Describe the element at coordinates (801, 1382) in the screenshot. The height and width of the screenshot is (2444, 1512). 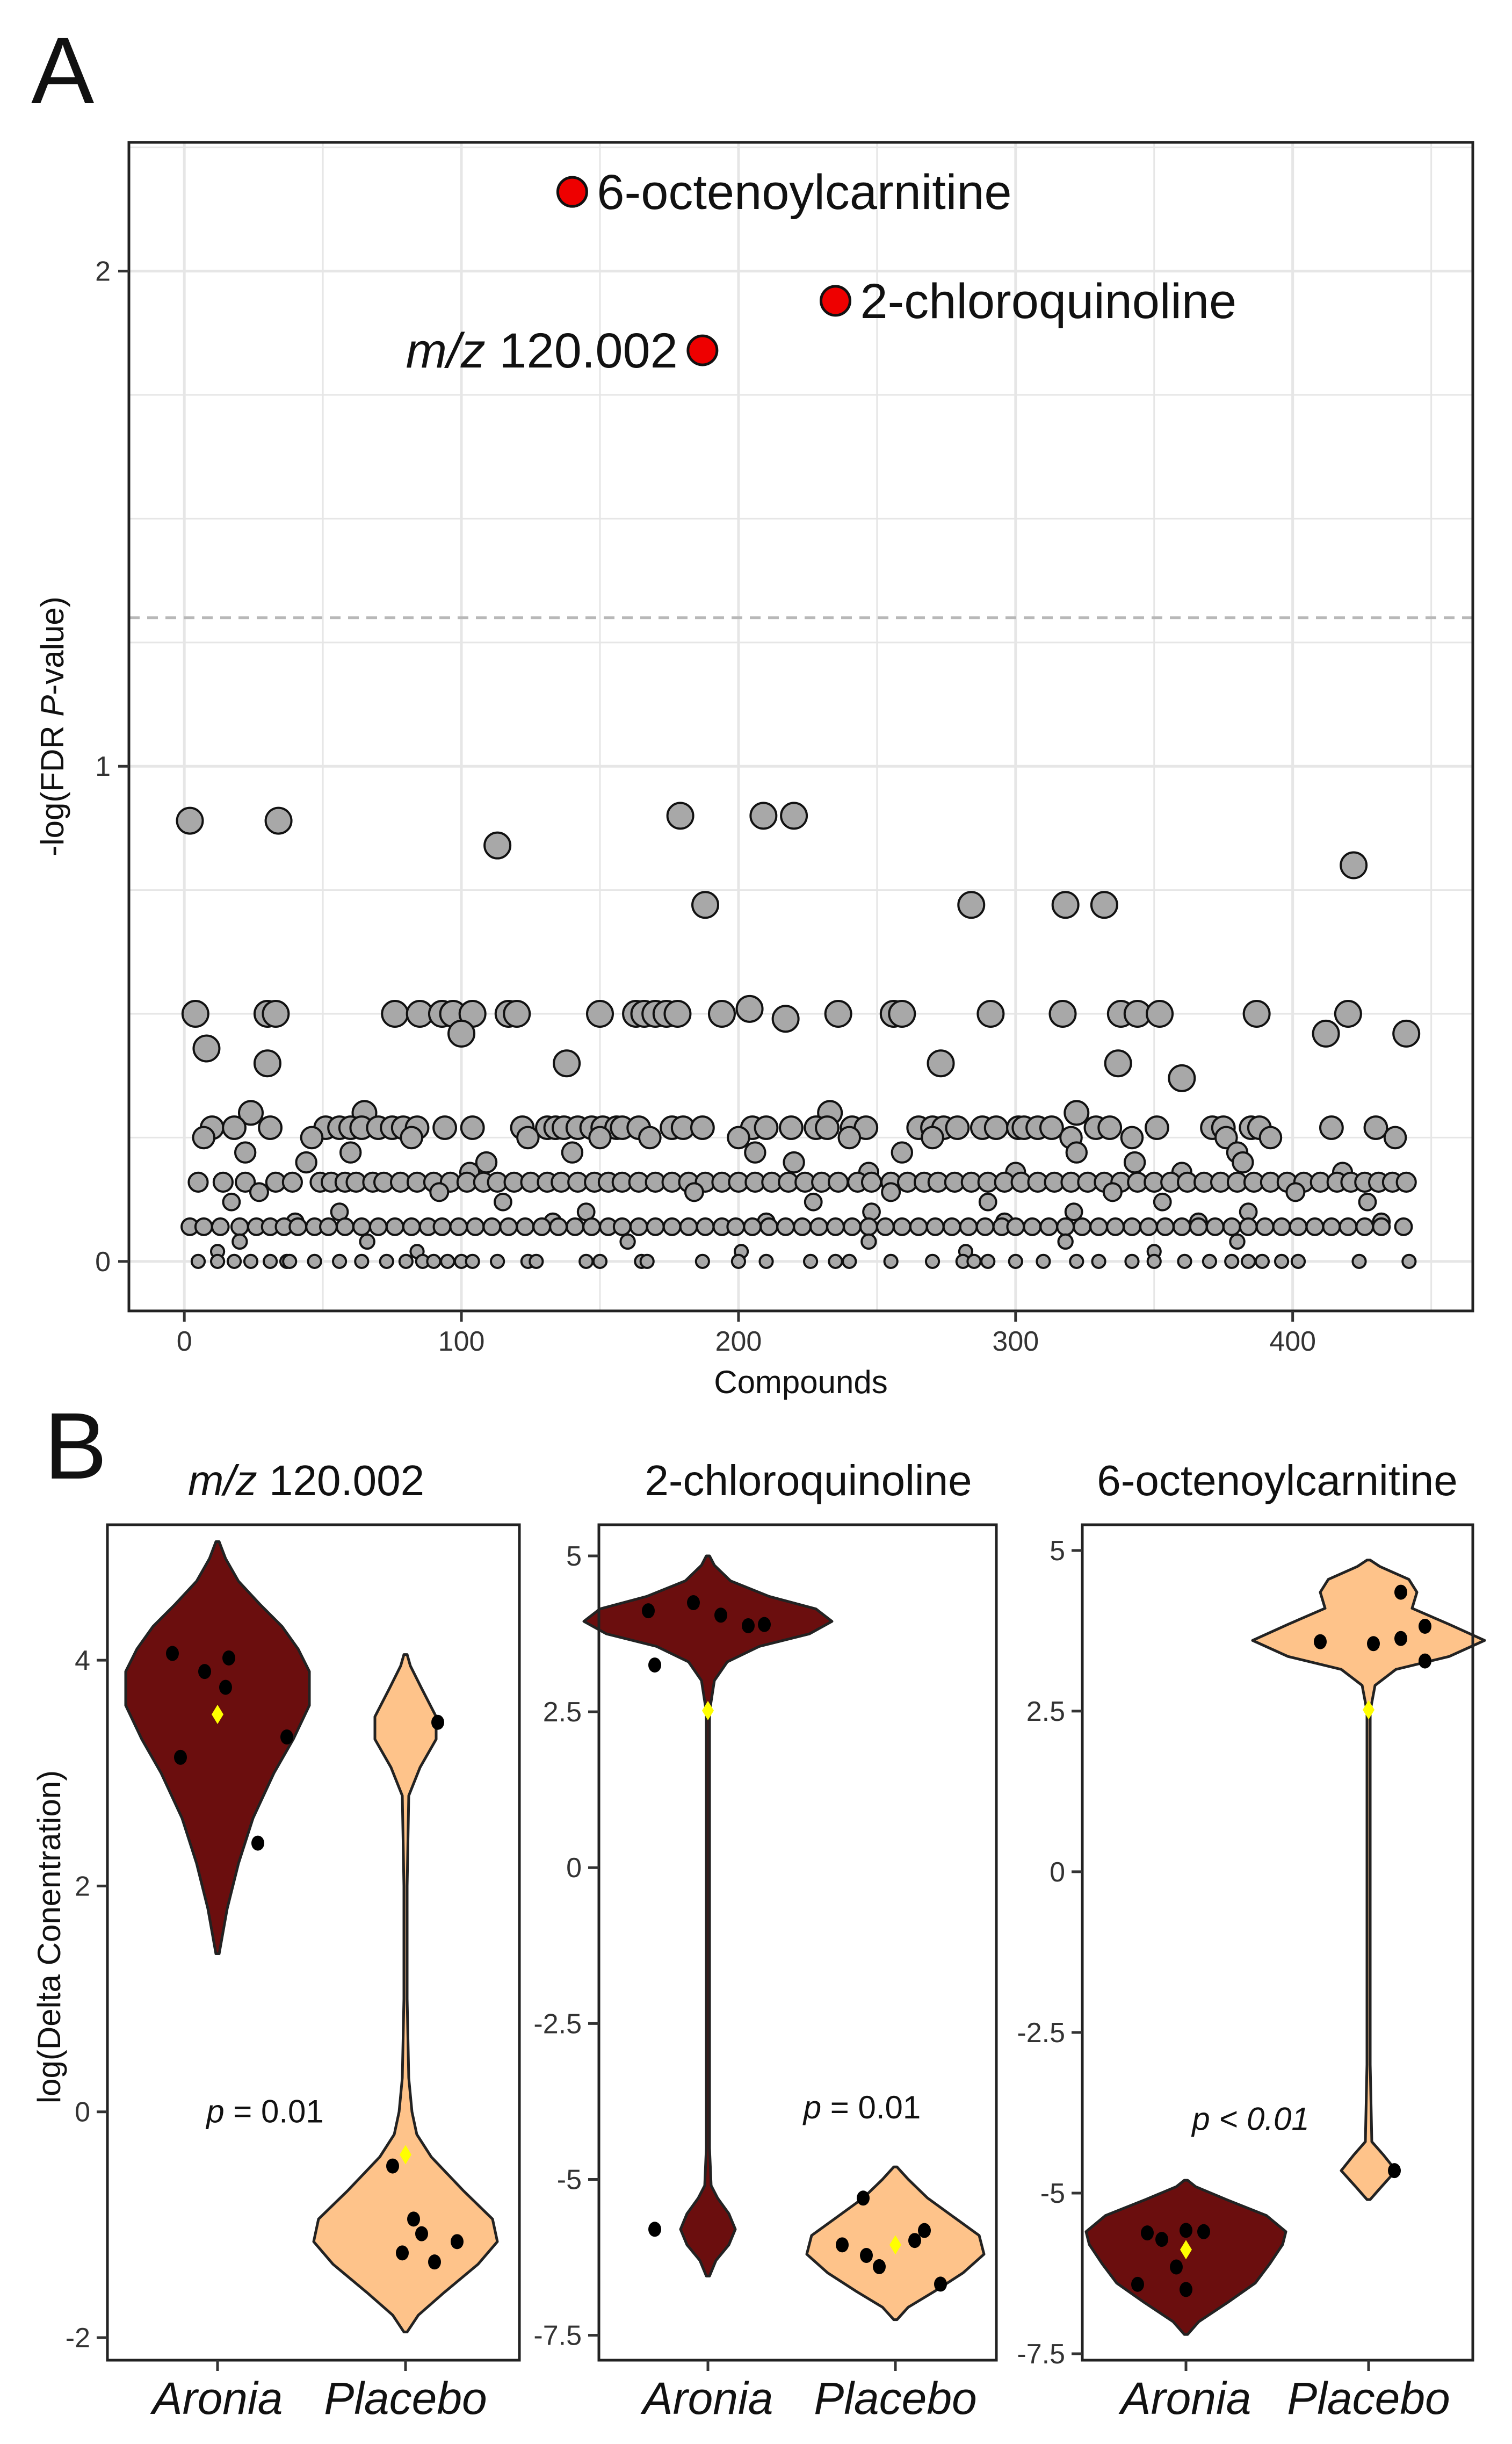
I see `scatter-x-axis-title: Compounds` at that location.